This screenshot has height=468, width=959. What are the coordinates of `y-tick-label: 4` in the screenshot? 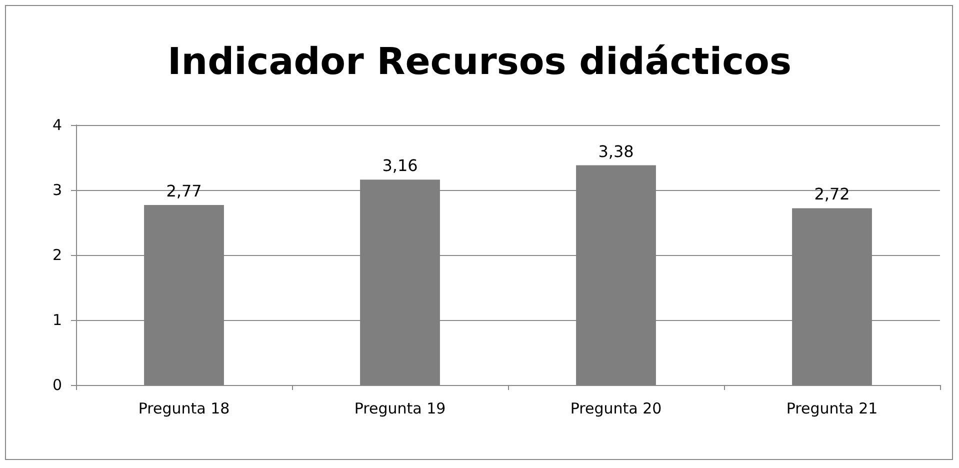 It's located at (57, 125).